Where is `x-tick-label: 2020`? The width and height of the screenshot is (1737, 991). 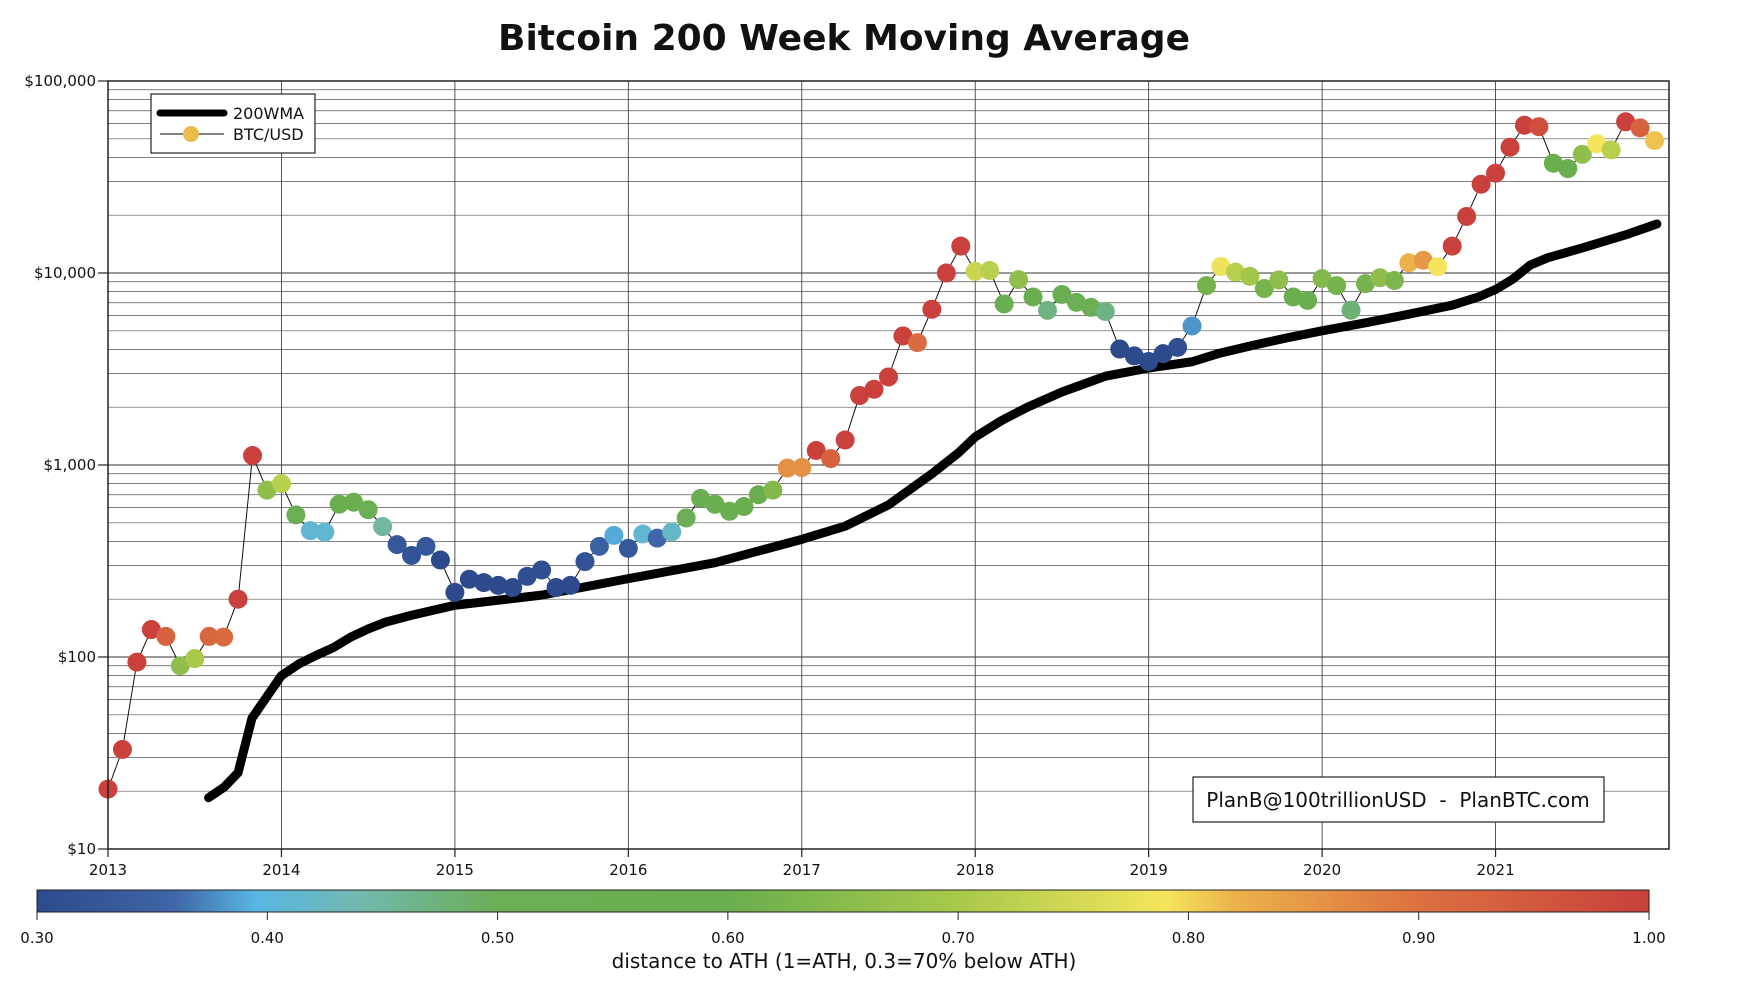
x-tick-label: 2020 is located at coordinates (1322, 870).